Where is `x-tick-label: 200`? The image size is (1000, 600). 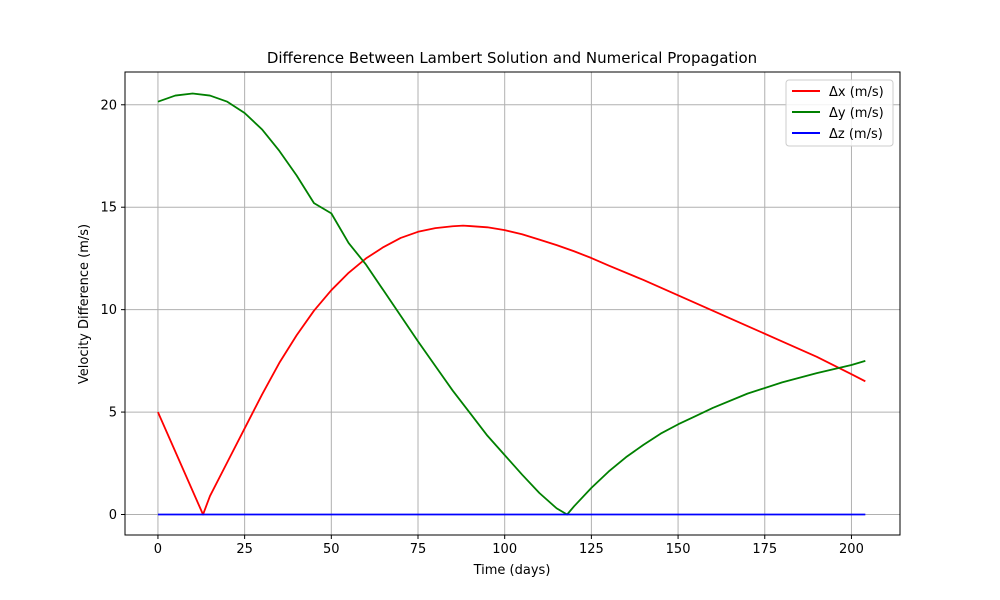
x-tick-label: 200 is located at coordinates (851, 549).